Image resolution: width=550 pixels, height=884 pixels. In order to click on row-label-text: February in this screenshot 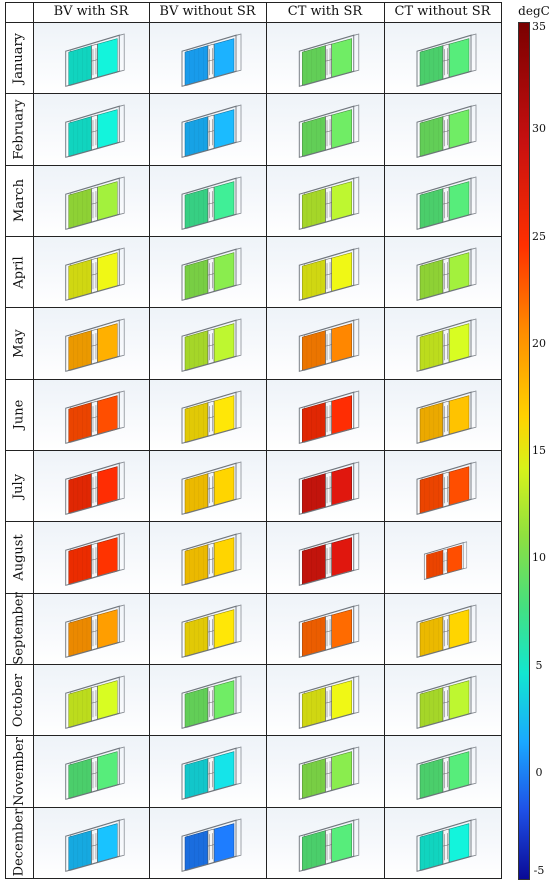, I will do `click(19, 129)`.